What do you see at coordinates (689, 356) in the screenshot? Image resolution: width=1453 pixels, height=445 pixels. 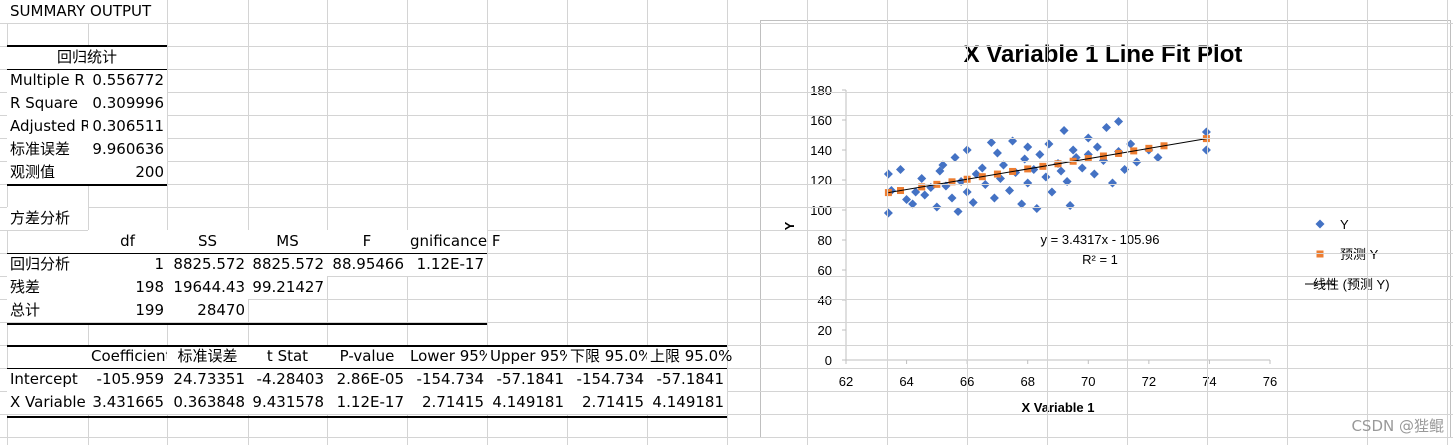 I see `column-header: 上限 95.0%` at bounding box center [689, 356].